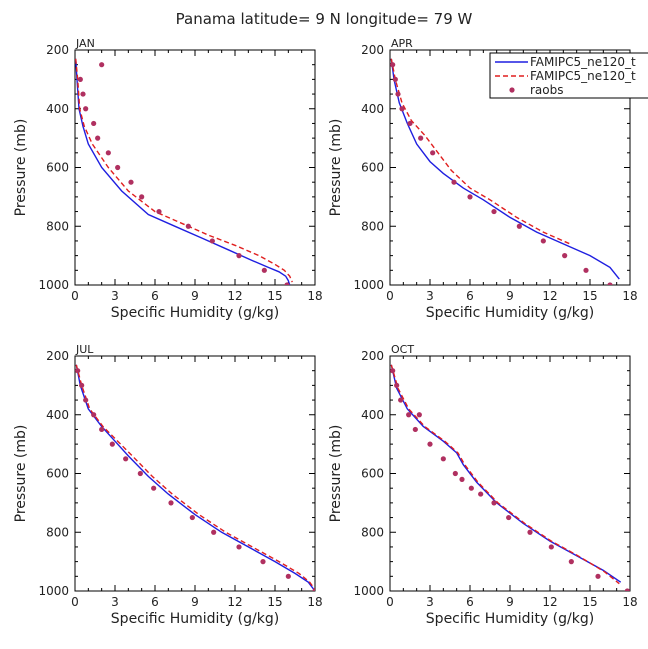 This screenshot has width=648, height=649. I want to click on legend-marker-dots, so click(512, 90).